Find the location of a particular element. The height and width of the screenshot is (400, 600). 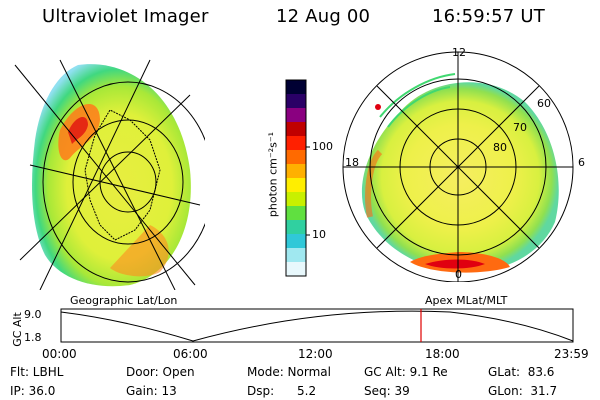

image-date: 12 Aug 00 is located at coordinates (323, 16).